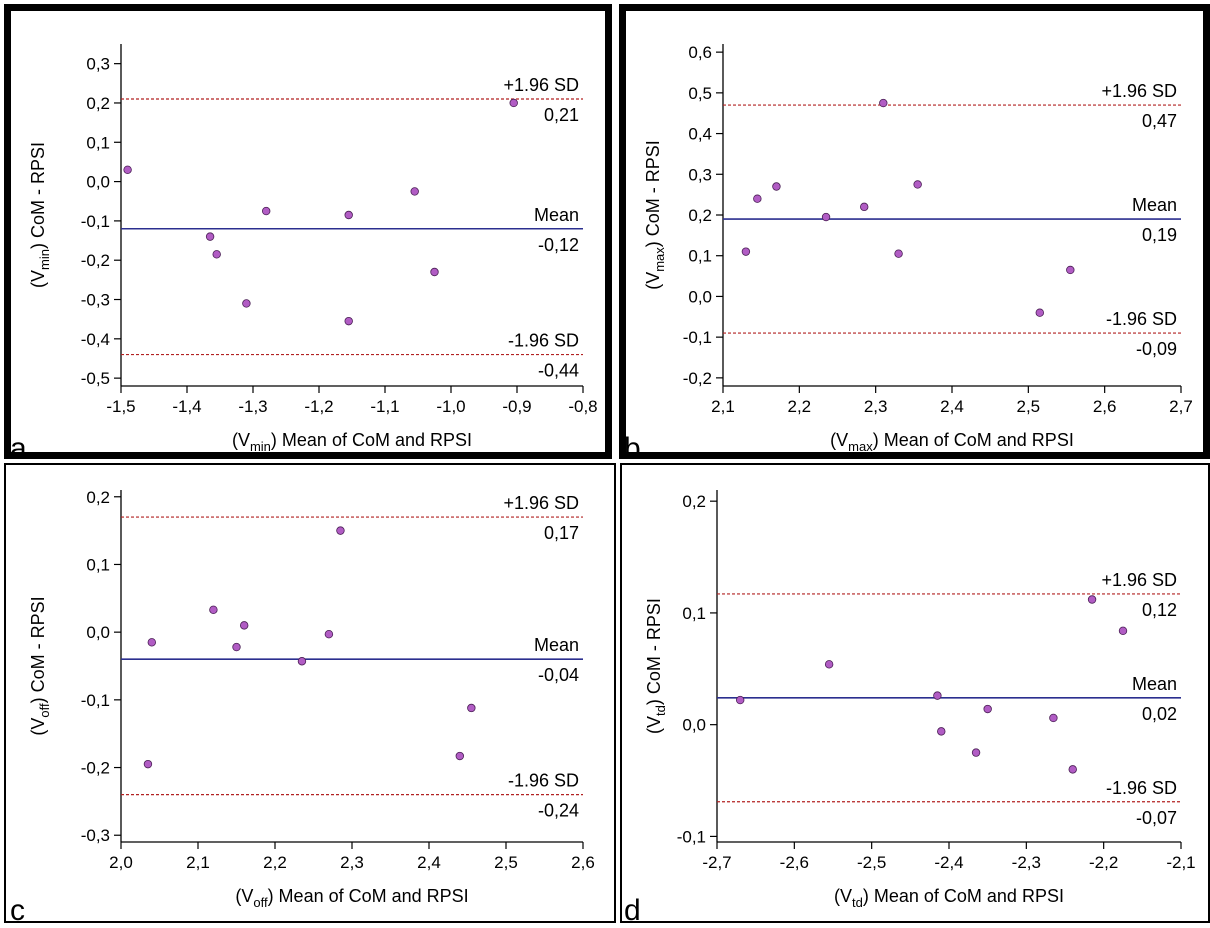 The height and width of the screenshot is (928, 1210). I want to click on x-axis-label: (Voff) Mean of CoM and RPSI, so click(351, 898).